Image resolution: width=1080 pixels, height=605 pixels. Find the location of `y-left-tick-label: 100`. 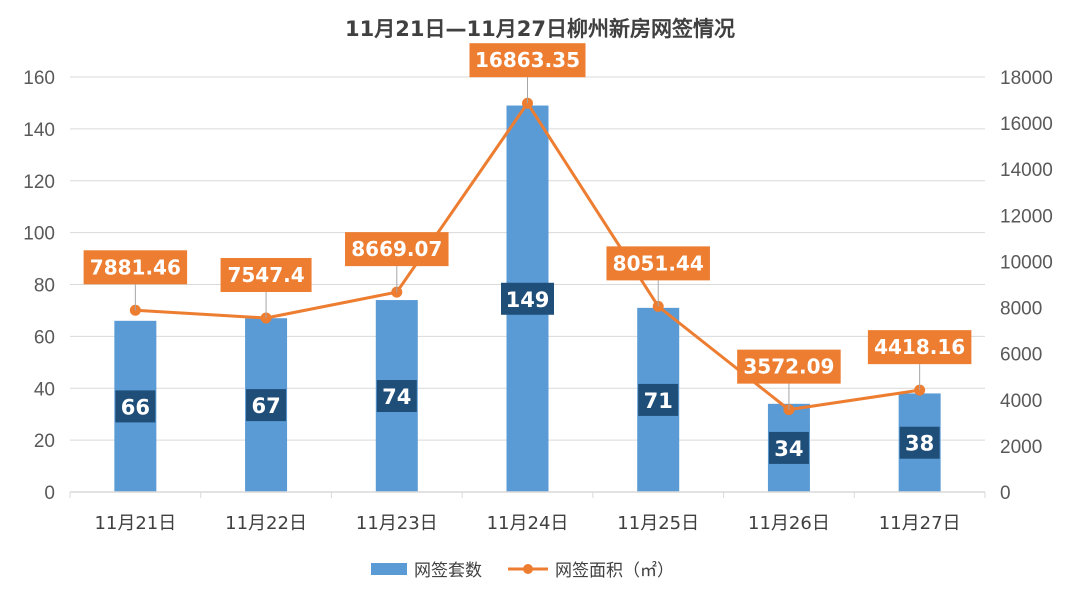

y-left-tick-label: 100 is located at coordinates (39, 234).